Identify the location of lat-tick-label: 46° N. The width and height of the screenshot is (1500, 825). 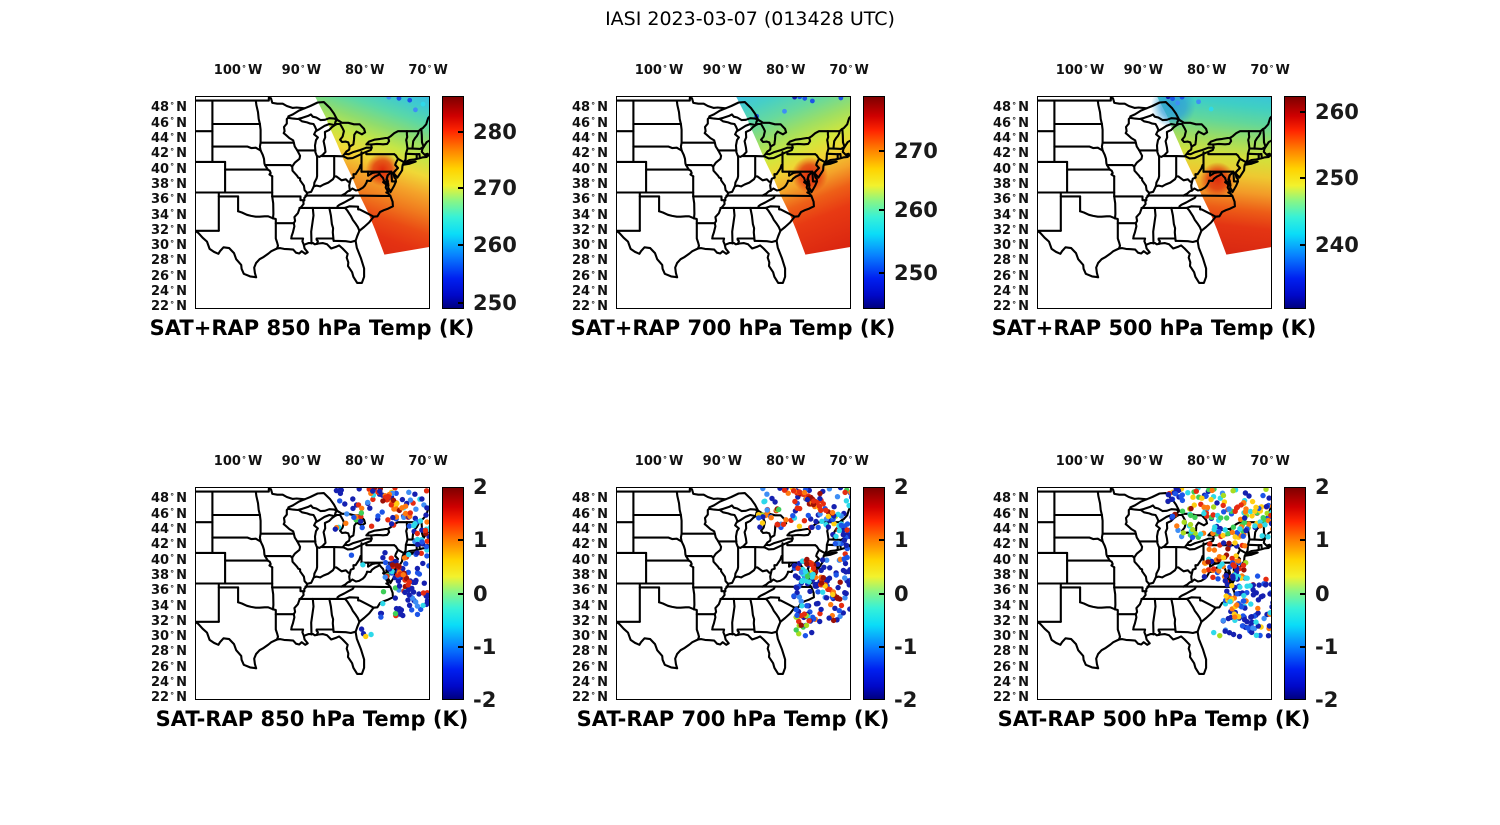
(168, 514).